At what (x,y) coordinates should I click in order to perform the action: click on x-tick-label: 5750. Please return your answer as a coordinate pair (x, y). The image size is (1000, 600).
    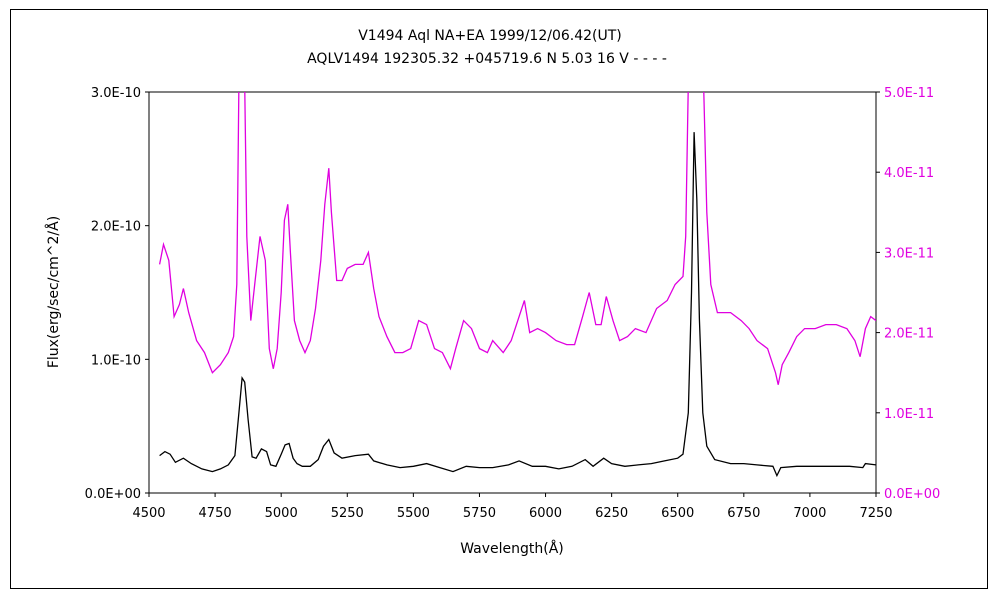
    Looking at the image, I should click on (479, 513).